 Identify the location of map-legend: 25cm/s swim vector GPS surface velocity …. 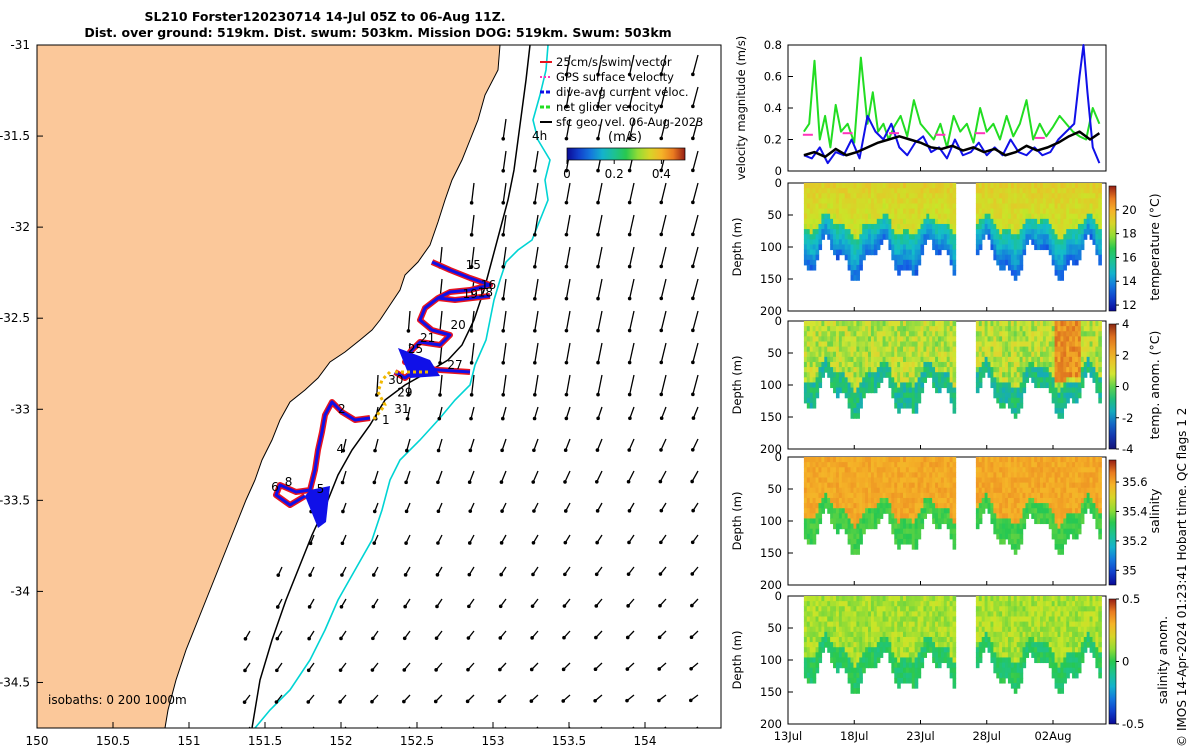
(621, 118).